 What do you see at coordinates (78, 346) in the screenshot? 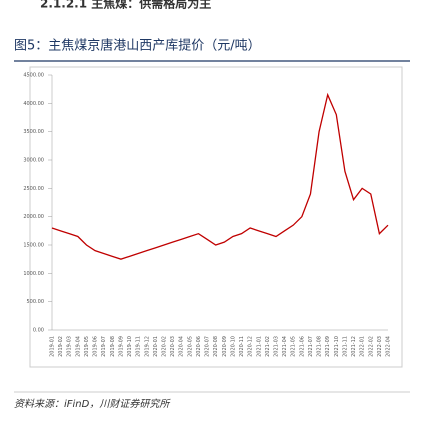
I see `x-tick-label: 2019-04` at bounding box center [78, 346].